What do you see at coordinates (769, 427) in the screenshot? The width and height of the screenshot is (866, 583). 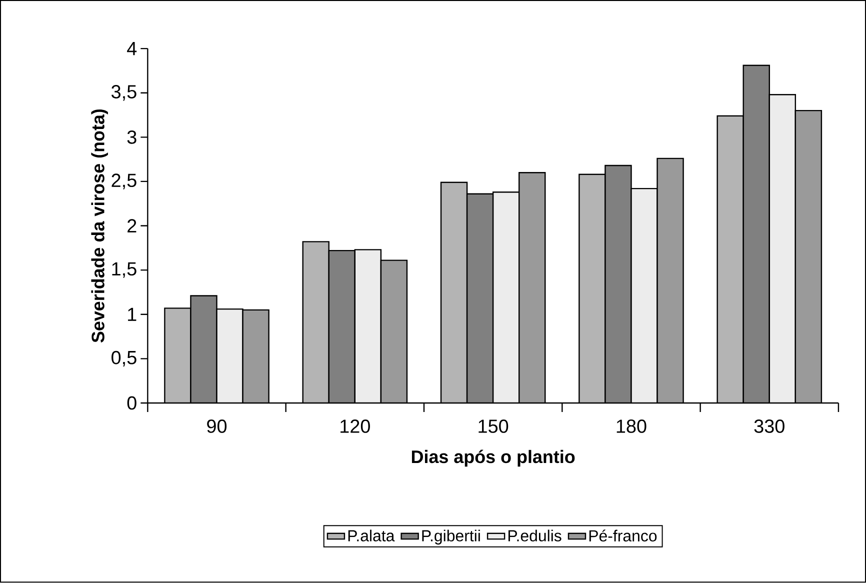 I see `x-tick-label: 330` at bounding box center [769, 427].